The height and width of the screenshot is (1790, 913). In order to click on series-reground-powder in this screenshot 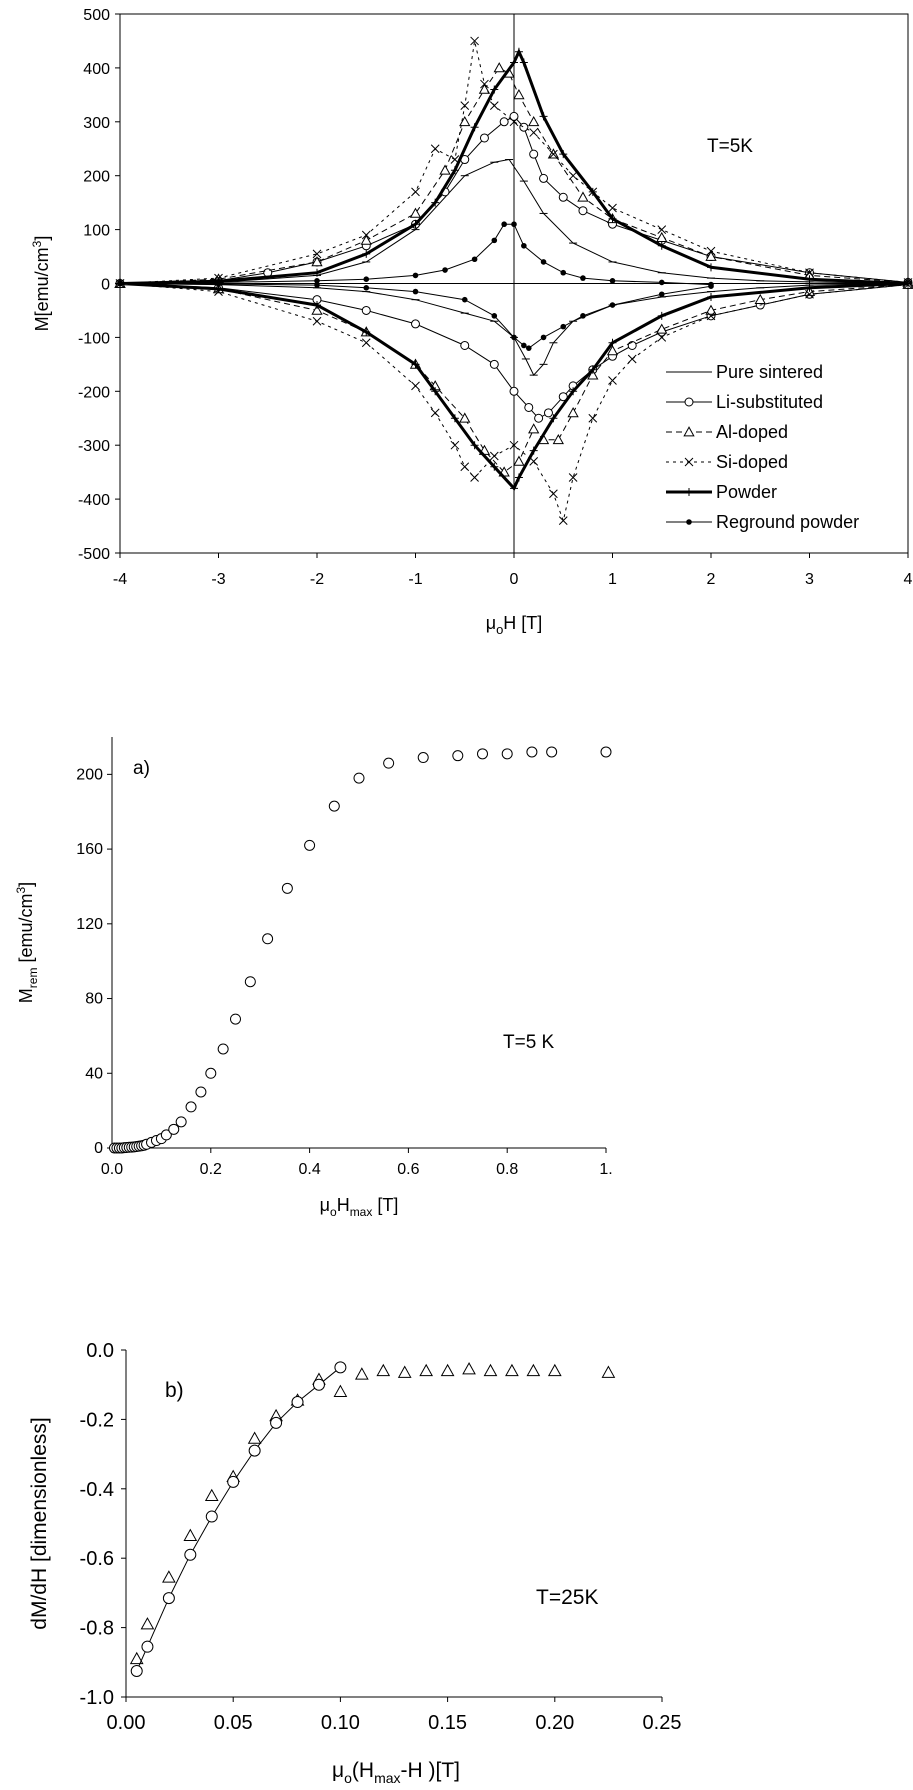, I will do `click(415, 286)`.